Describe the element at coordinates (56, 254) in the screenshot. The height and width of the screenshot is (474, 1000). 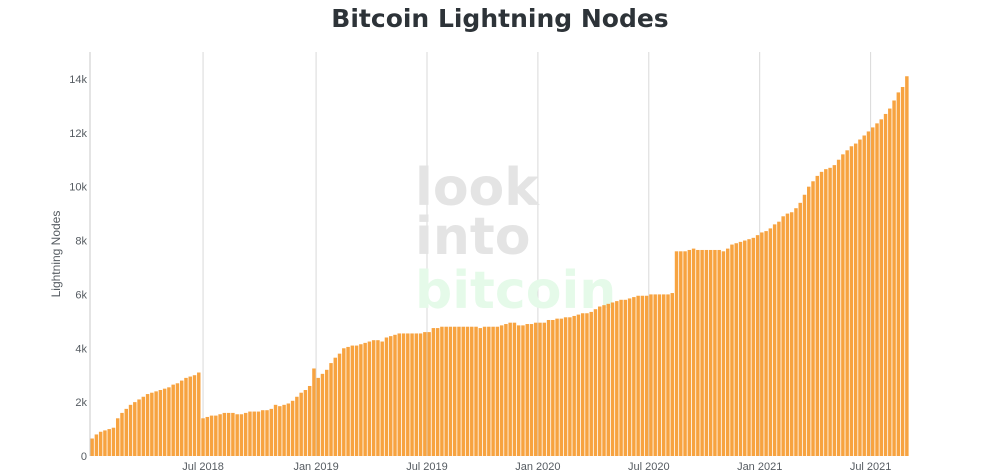
I see `y-axis-label: Lightning Nodes` at that location.